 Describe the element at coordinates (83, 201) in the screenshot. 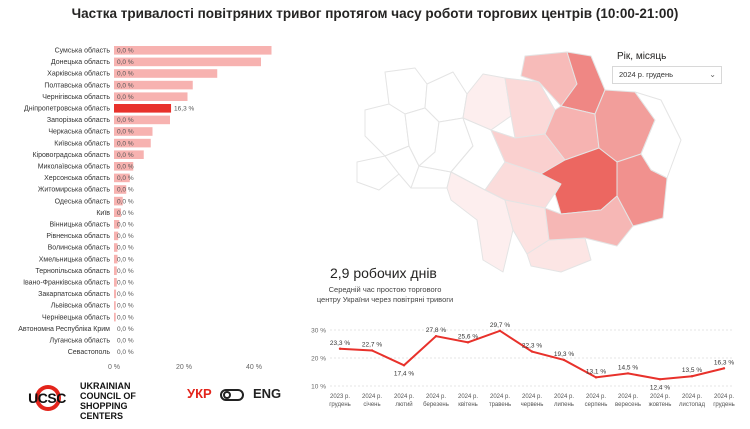

I see `bar-category-label: Одеська область` at that location.